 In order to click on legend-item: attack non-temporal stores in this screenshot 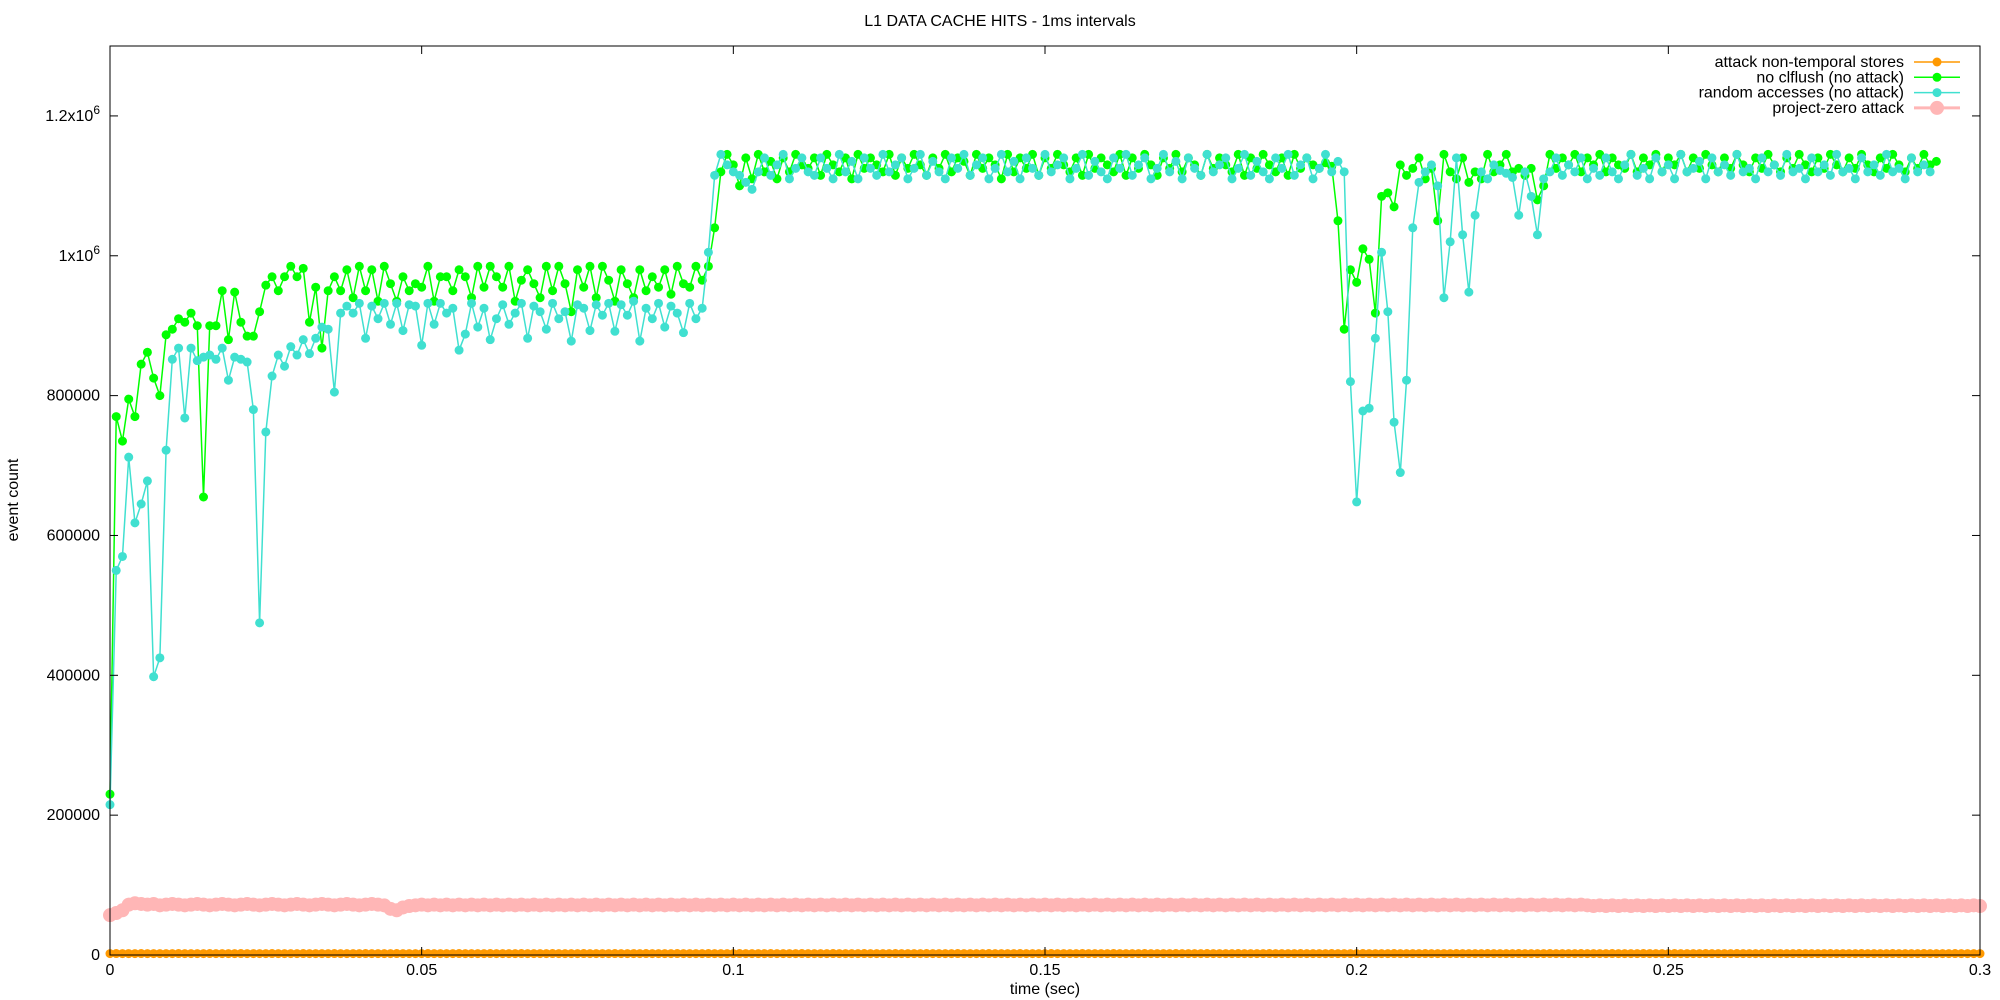, I will do `click(1837, 62)`.